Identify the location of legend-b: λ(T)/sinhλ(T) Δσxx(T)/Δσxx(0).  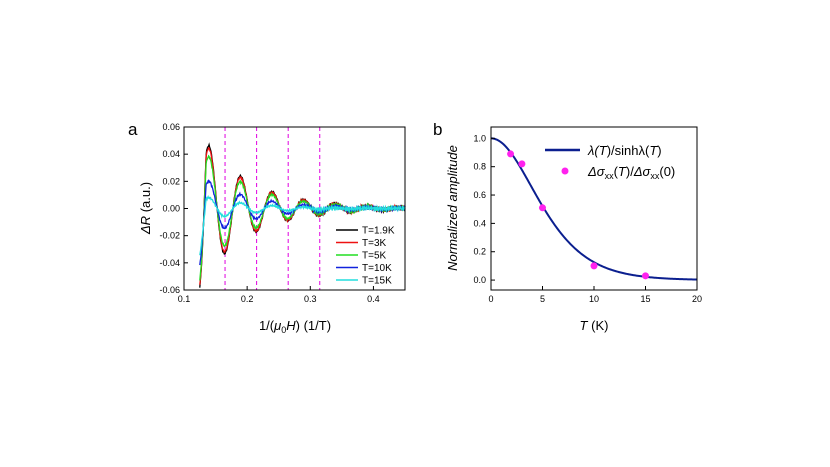
(610, 162).